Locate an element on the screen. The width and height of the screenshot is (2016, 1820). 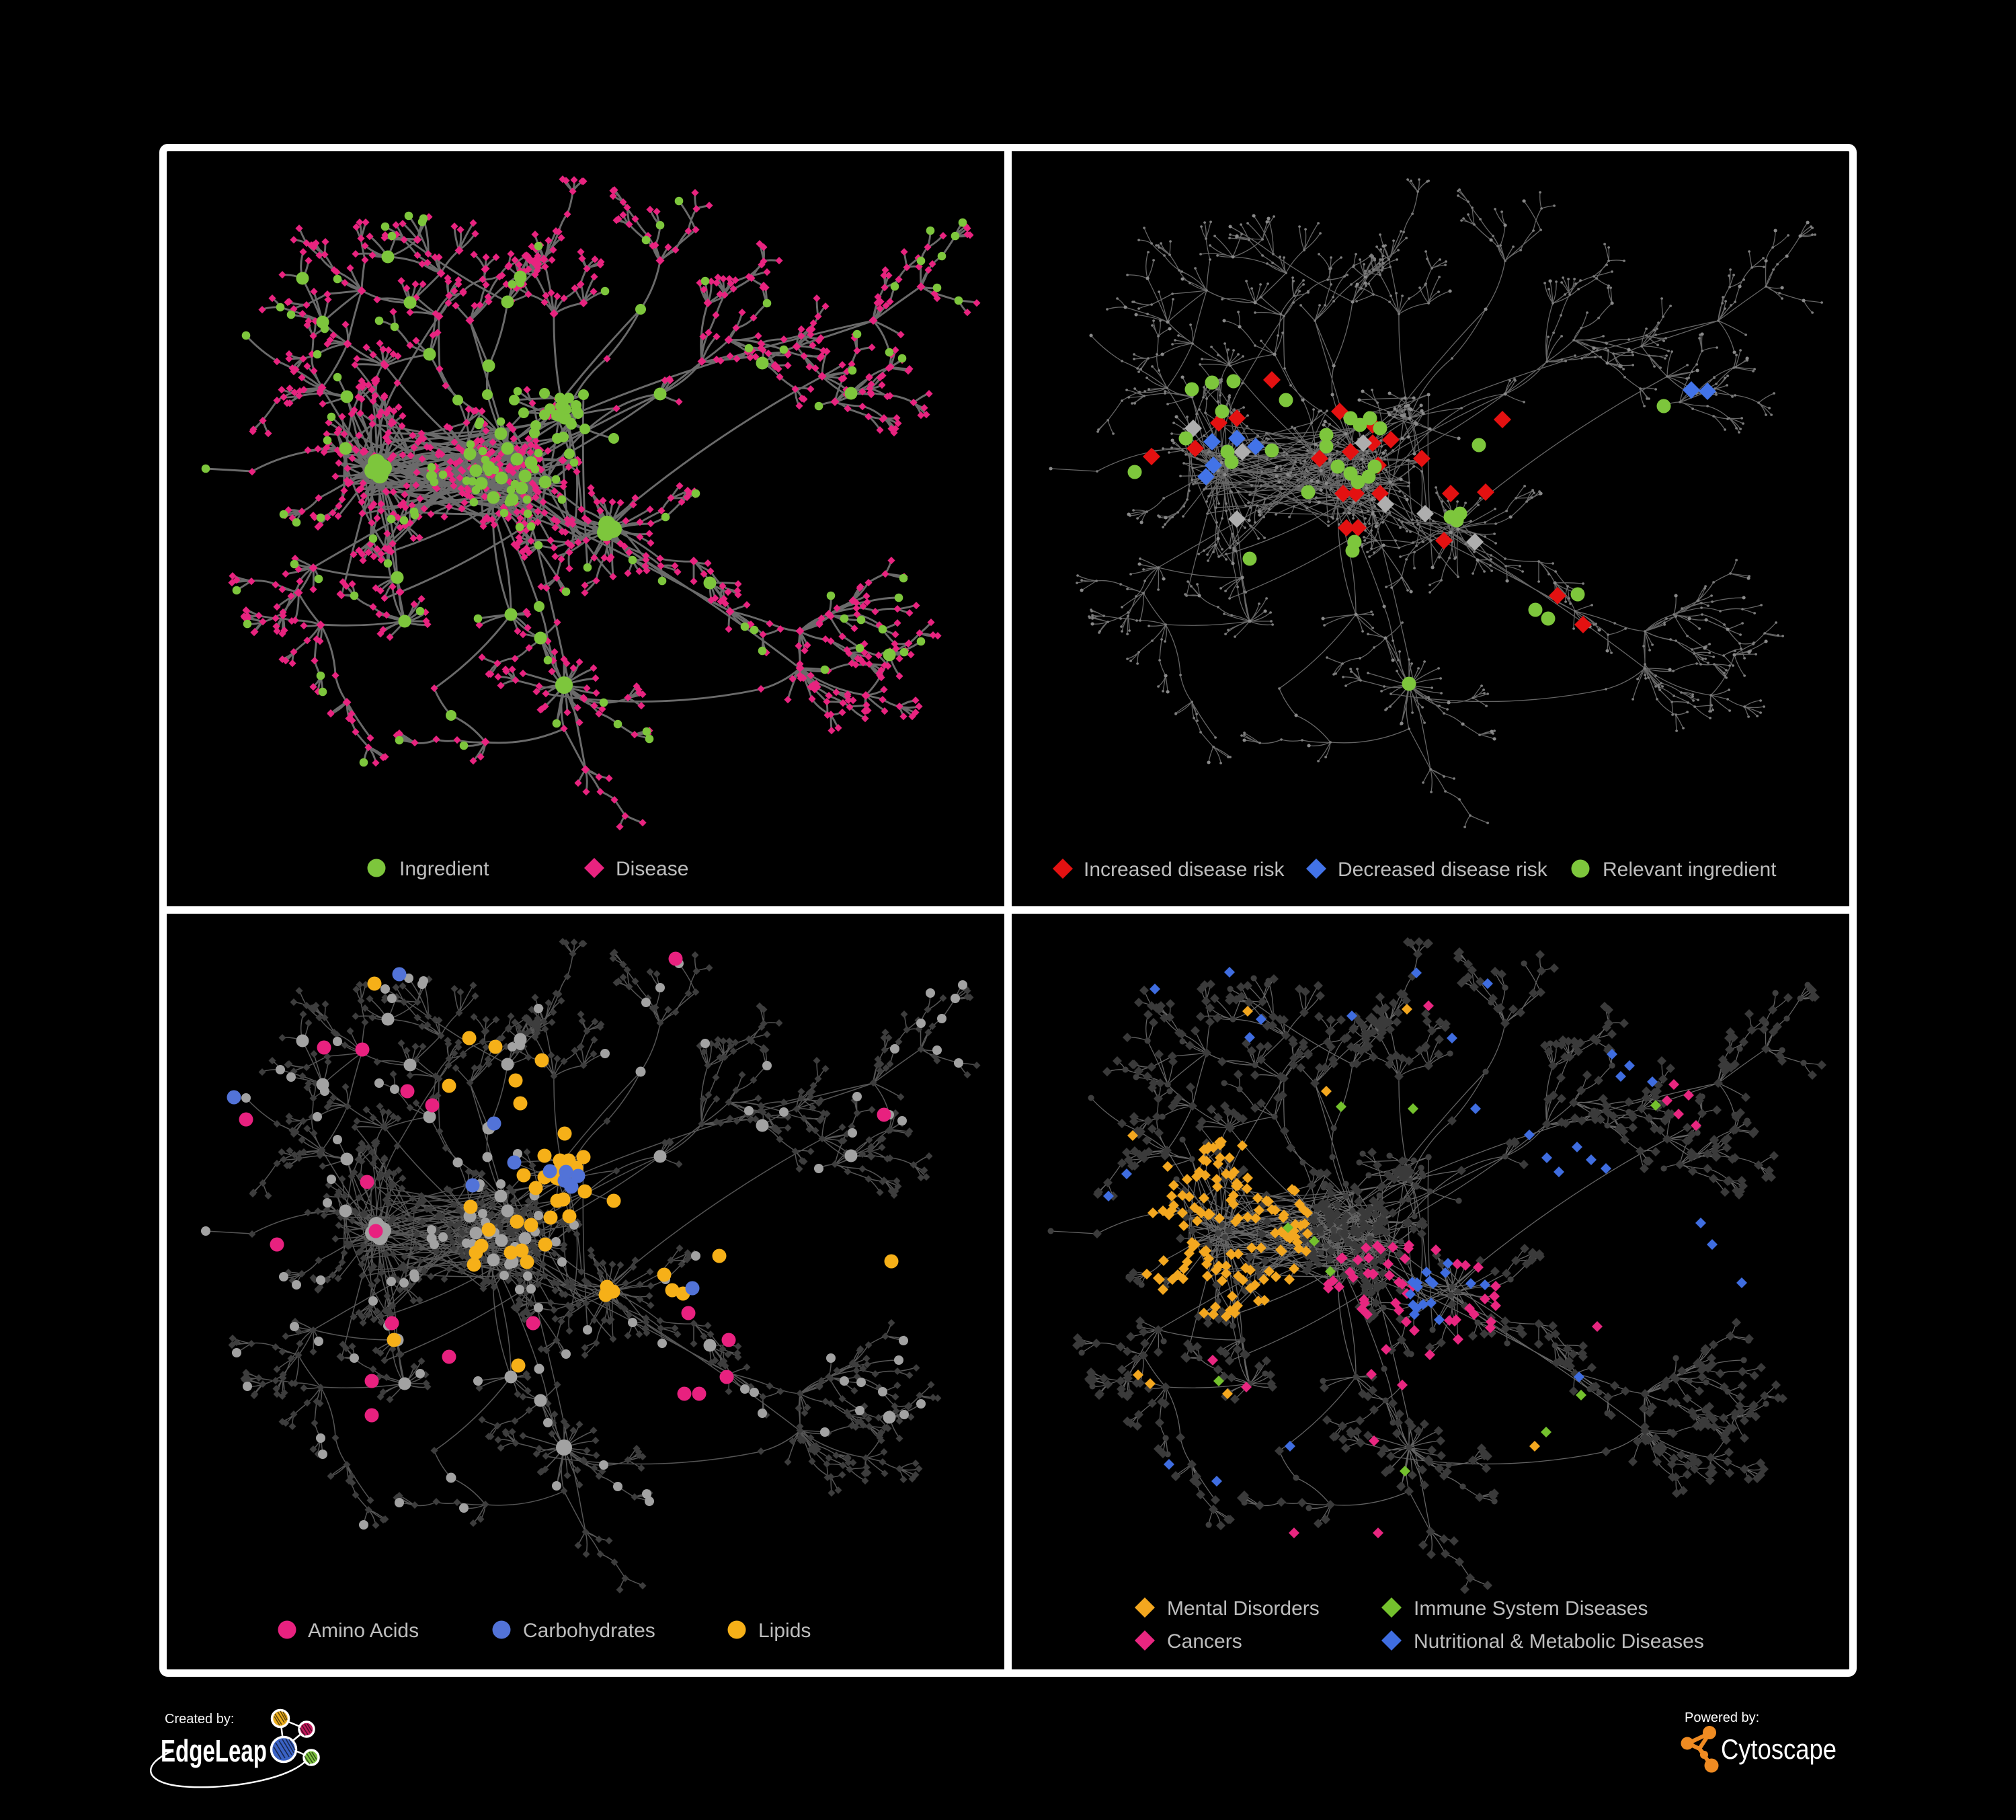
svg-text: Disease is located at coordinates (652, 869).